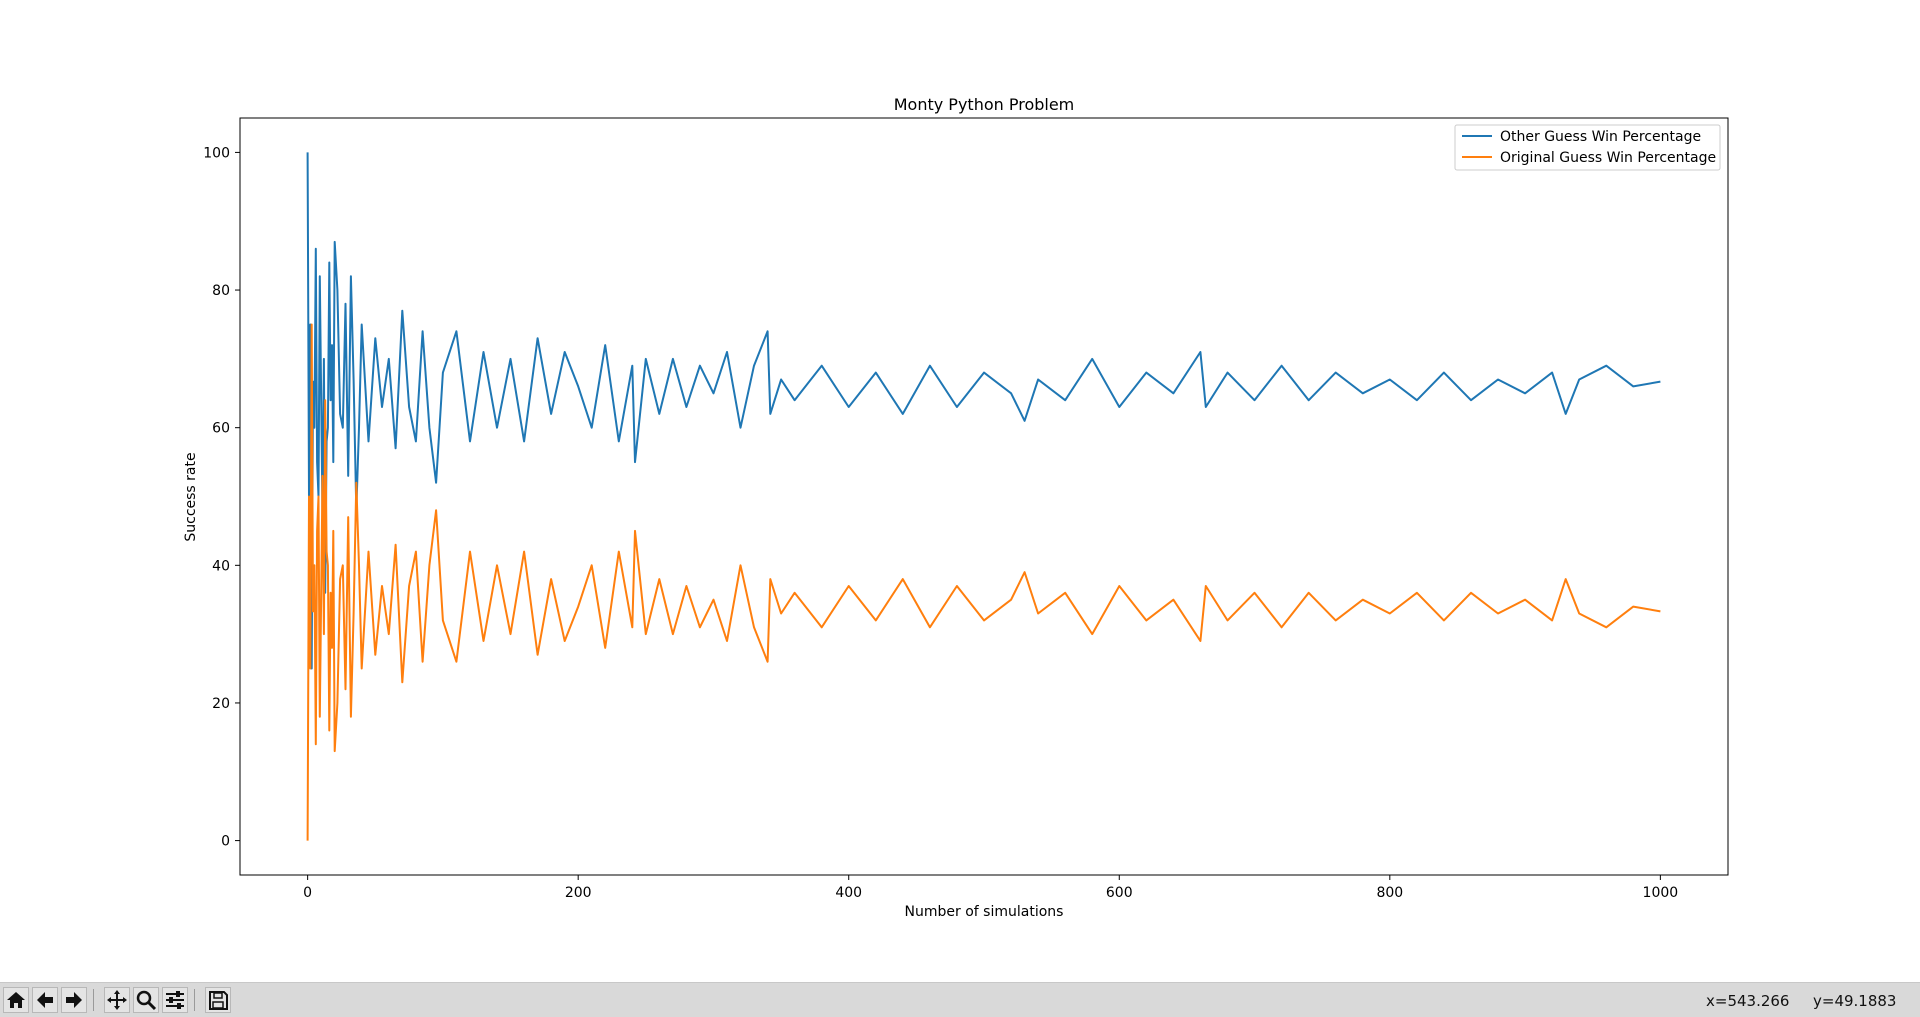 This screenshot has width=1920, height=1017. I want to click on forward-button, so click(74, 1000).